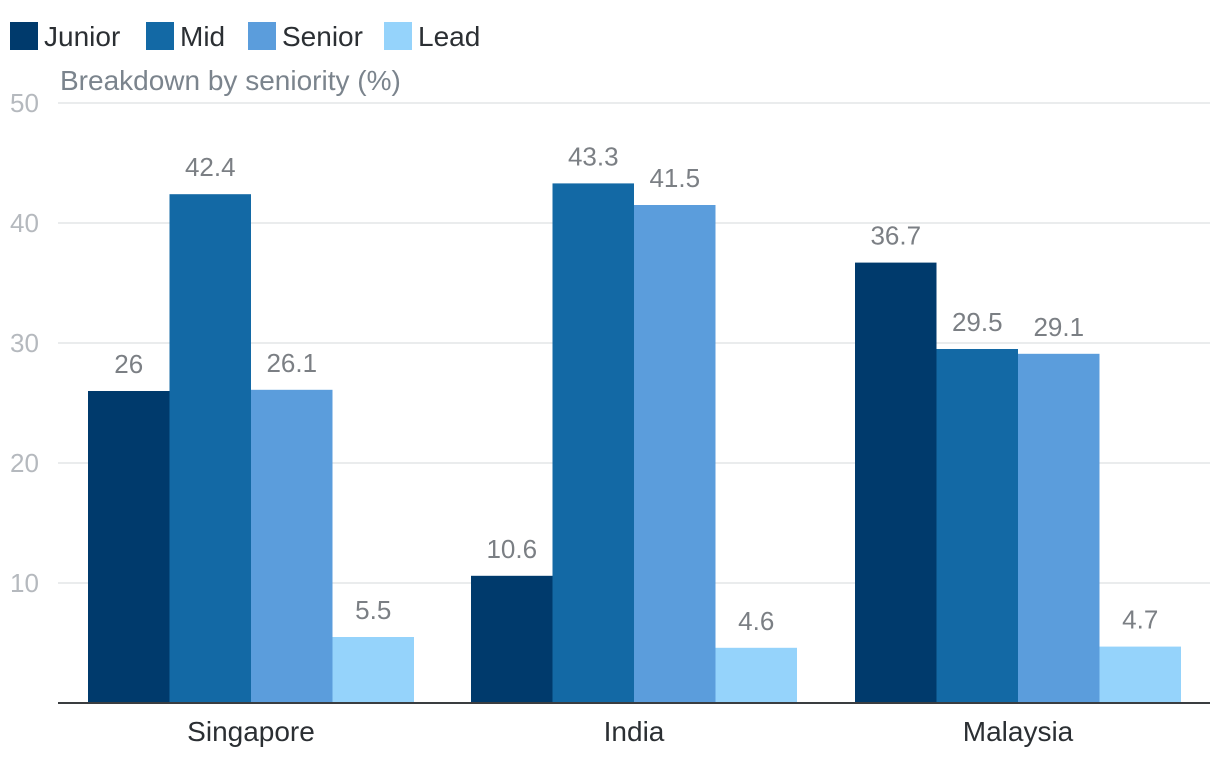  Describe the element at coordinates (292, 546) in the screenshot. I see `bar-singapore-senior` at that location.